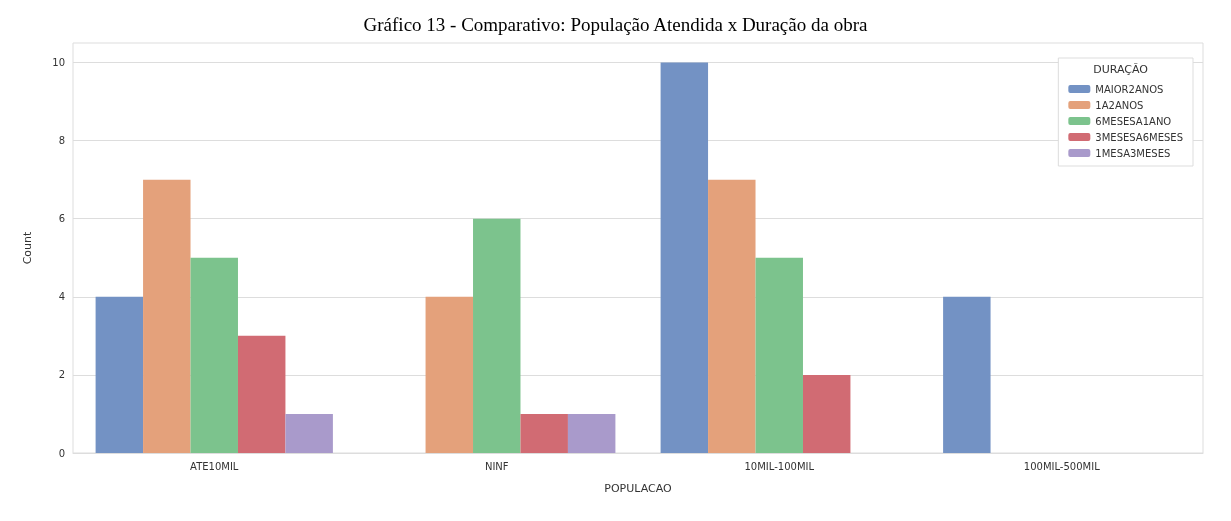 This screenshot has width=1231, height=521. Describe the element at coordinates (1133, 121) in the screenshot. I see `legend-label: 6MESESA1ANO` at that location.